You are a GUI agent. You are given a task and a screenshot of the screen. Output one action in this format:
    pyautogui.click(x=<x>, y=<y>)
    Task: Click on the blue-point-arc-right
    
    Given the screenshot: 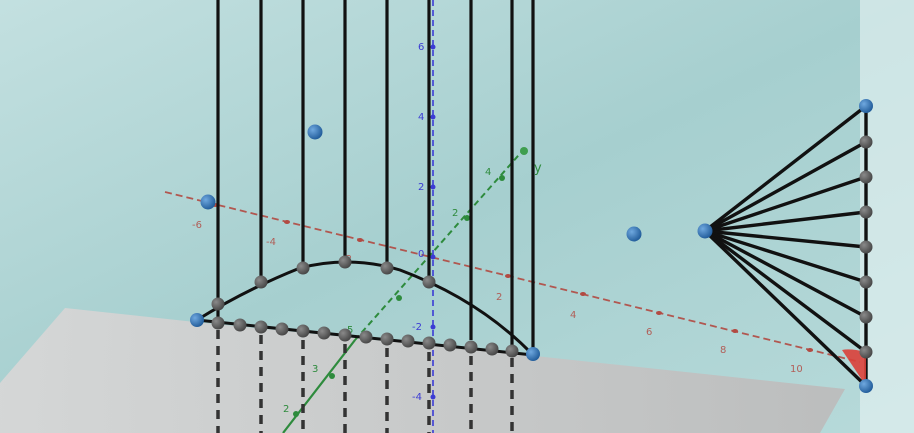 What is the action you would take?
    pyautogui.click(x=533, y=354)
    